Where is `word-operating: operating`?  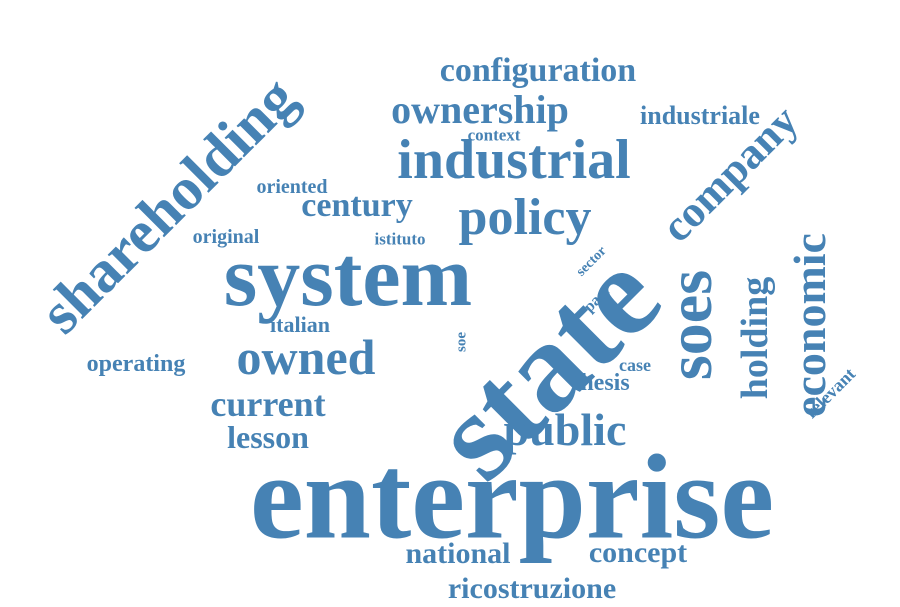
word-operating: operating is located at coordinates (136, 364).